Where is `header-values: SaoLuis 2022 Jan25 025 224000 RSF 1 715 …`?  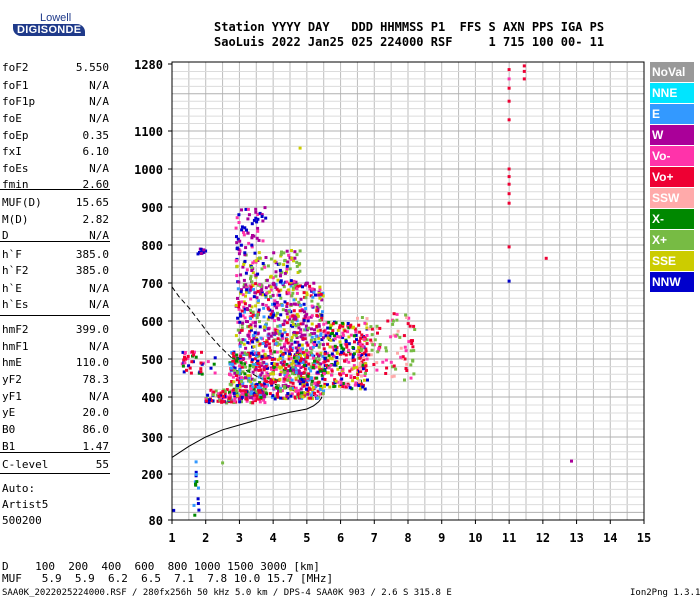
header-values: SaoLuis 2022 Jan25 025 224000 RSF 1 715 … is located at coordinates (409, 42).